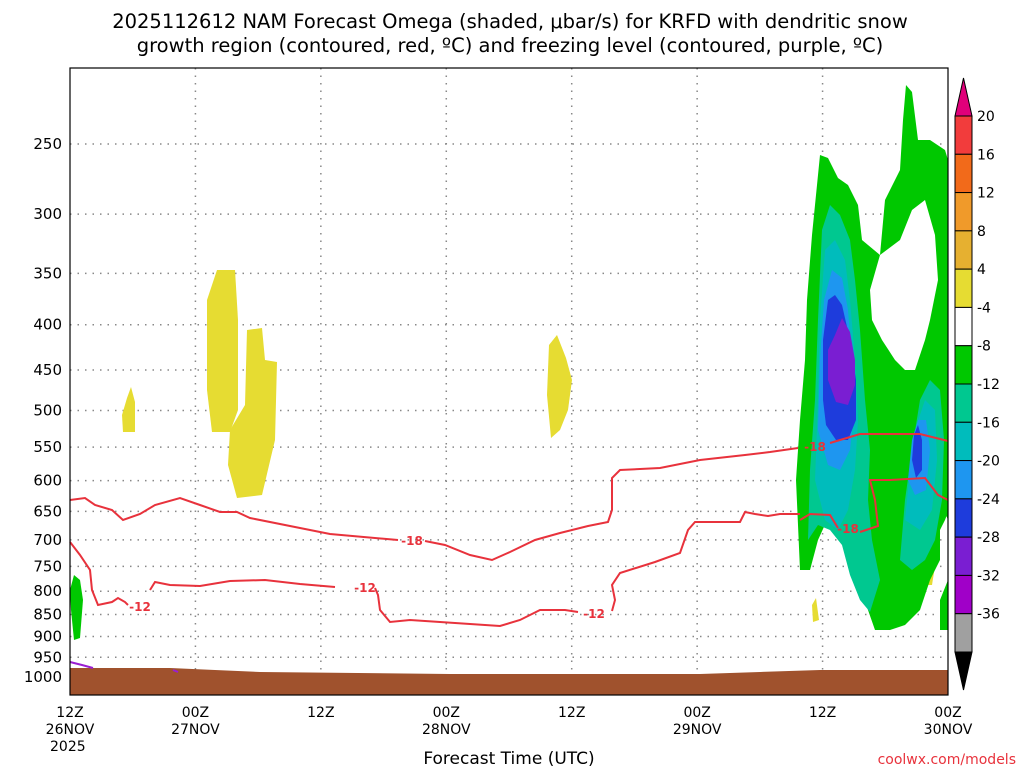 The image size is (1024, 768). I want to click on y-tick-label: 300, so click(47, 214).